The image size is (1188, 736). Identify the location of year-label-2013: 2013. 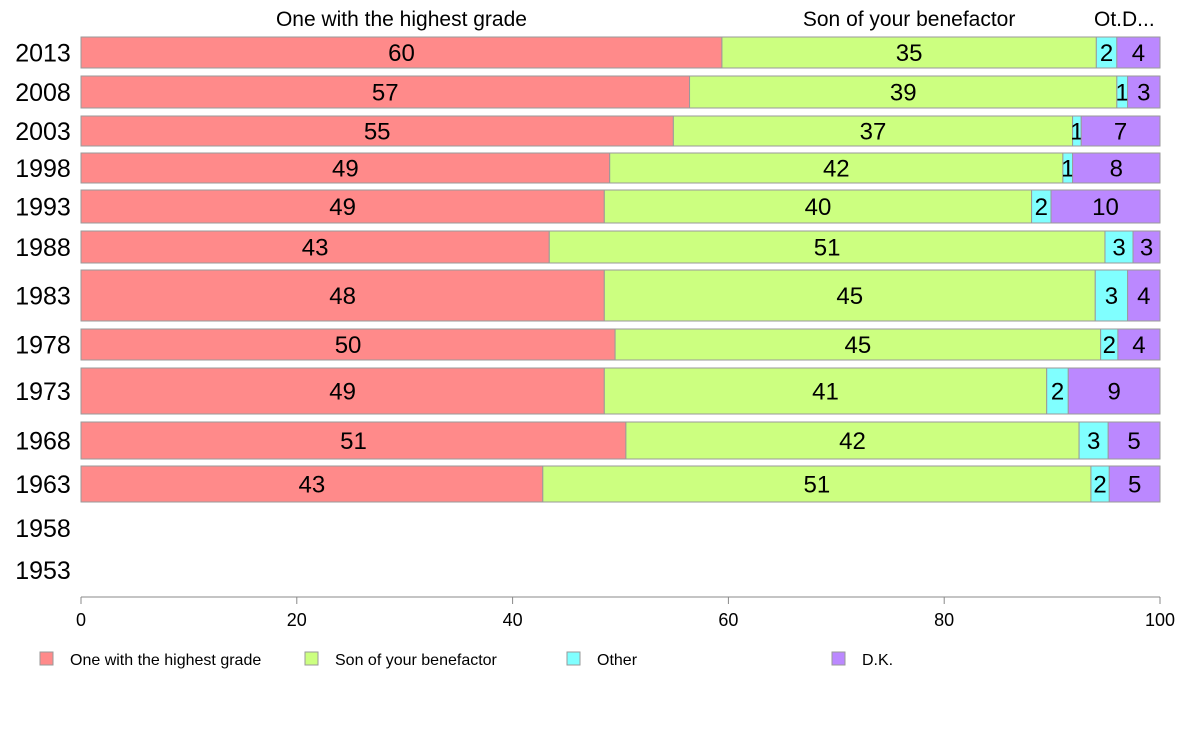
(43, 54).